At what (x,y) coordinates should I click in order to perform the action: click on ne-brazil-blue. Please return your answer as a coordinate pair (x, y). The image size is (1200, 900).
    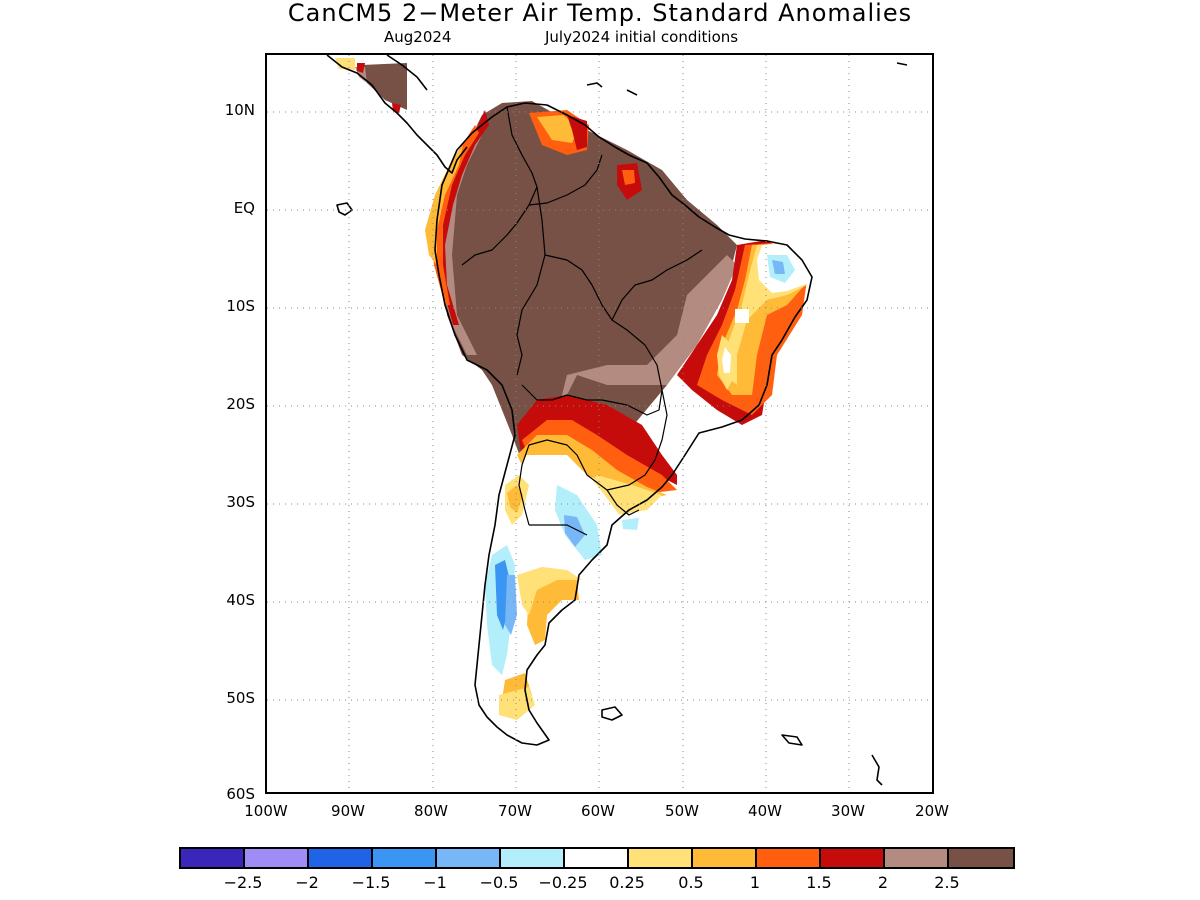
    Looking at the image, I should click on (778, 267).